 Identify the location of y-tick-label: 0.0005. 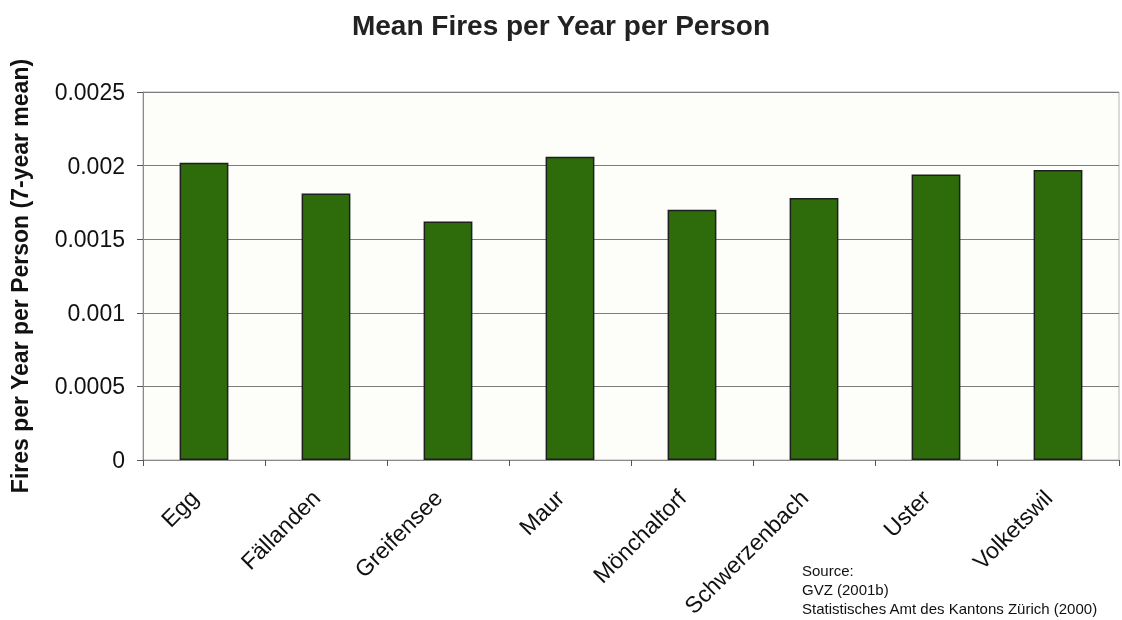
(89, 386).